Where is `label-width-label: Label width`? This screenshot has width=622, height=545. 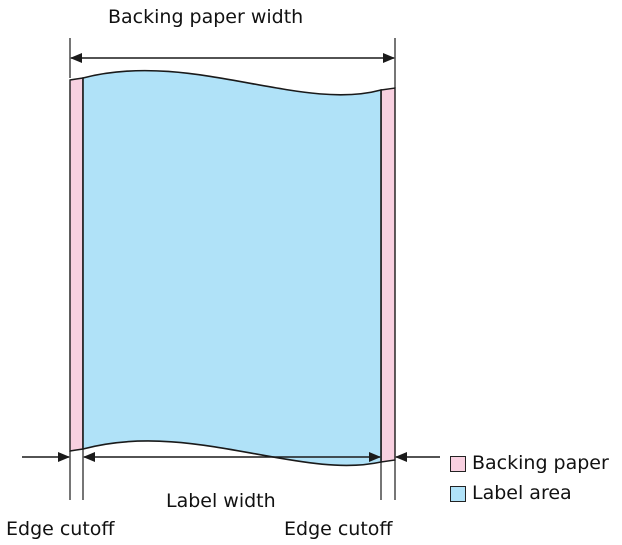
label-width-label: Label width is located at coordinates (221, 501).